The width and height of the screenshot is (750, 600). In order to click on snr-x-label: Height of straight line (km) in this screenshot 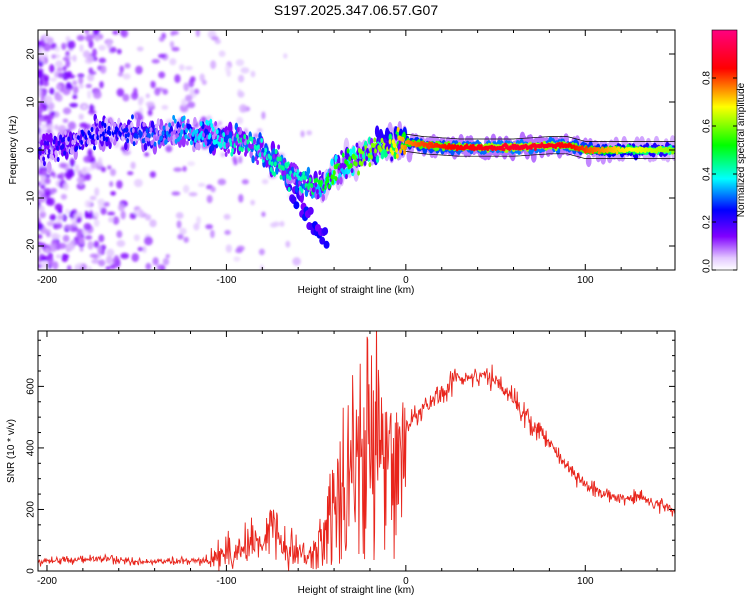, I will do `click(356, 590)`.